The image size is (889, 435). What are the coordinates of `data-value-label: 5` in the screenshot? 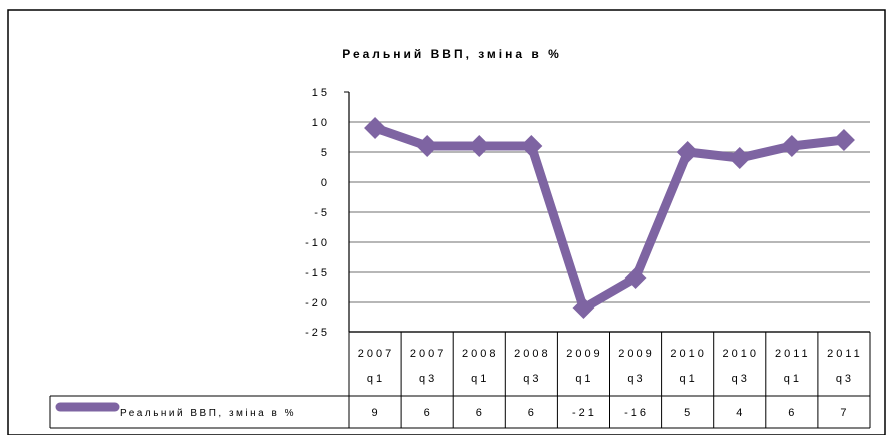 It's located at (688, 413).